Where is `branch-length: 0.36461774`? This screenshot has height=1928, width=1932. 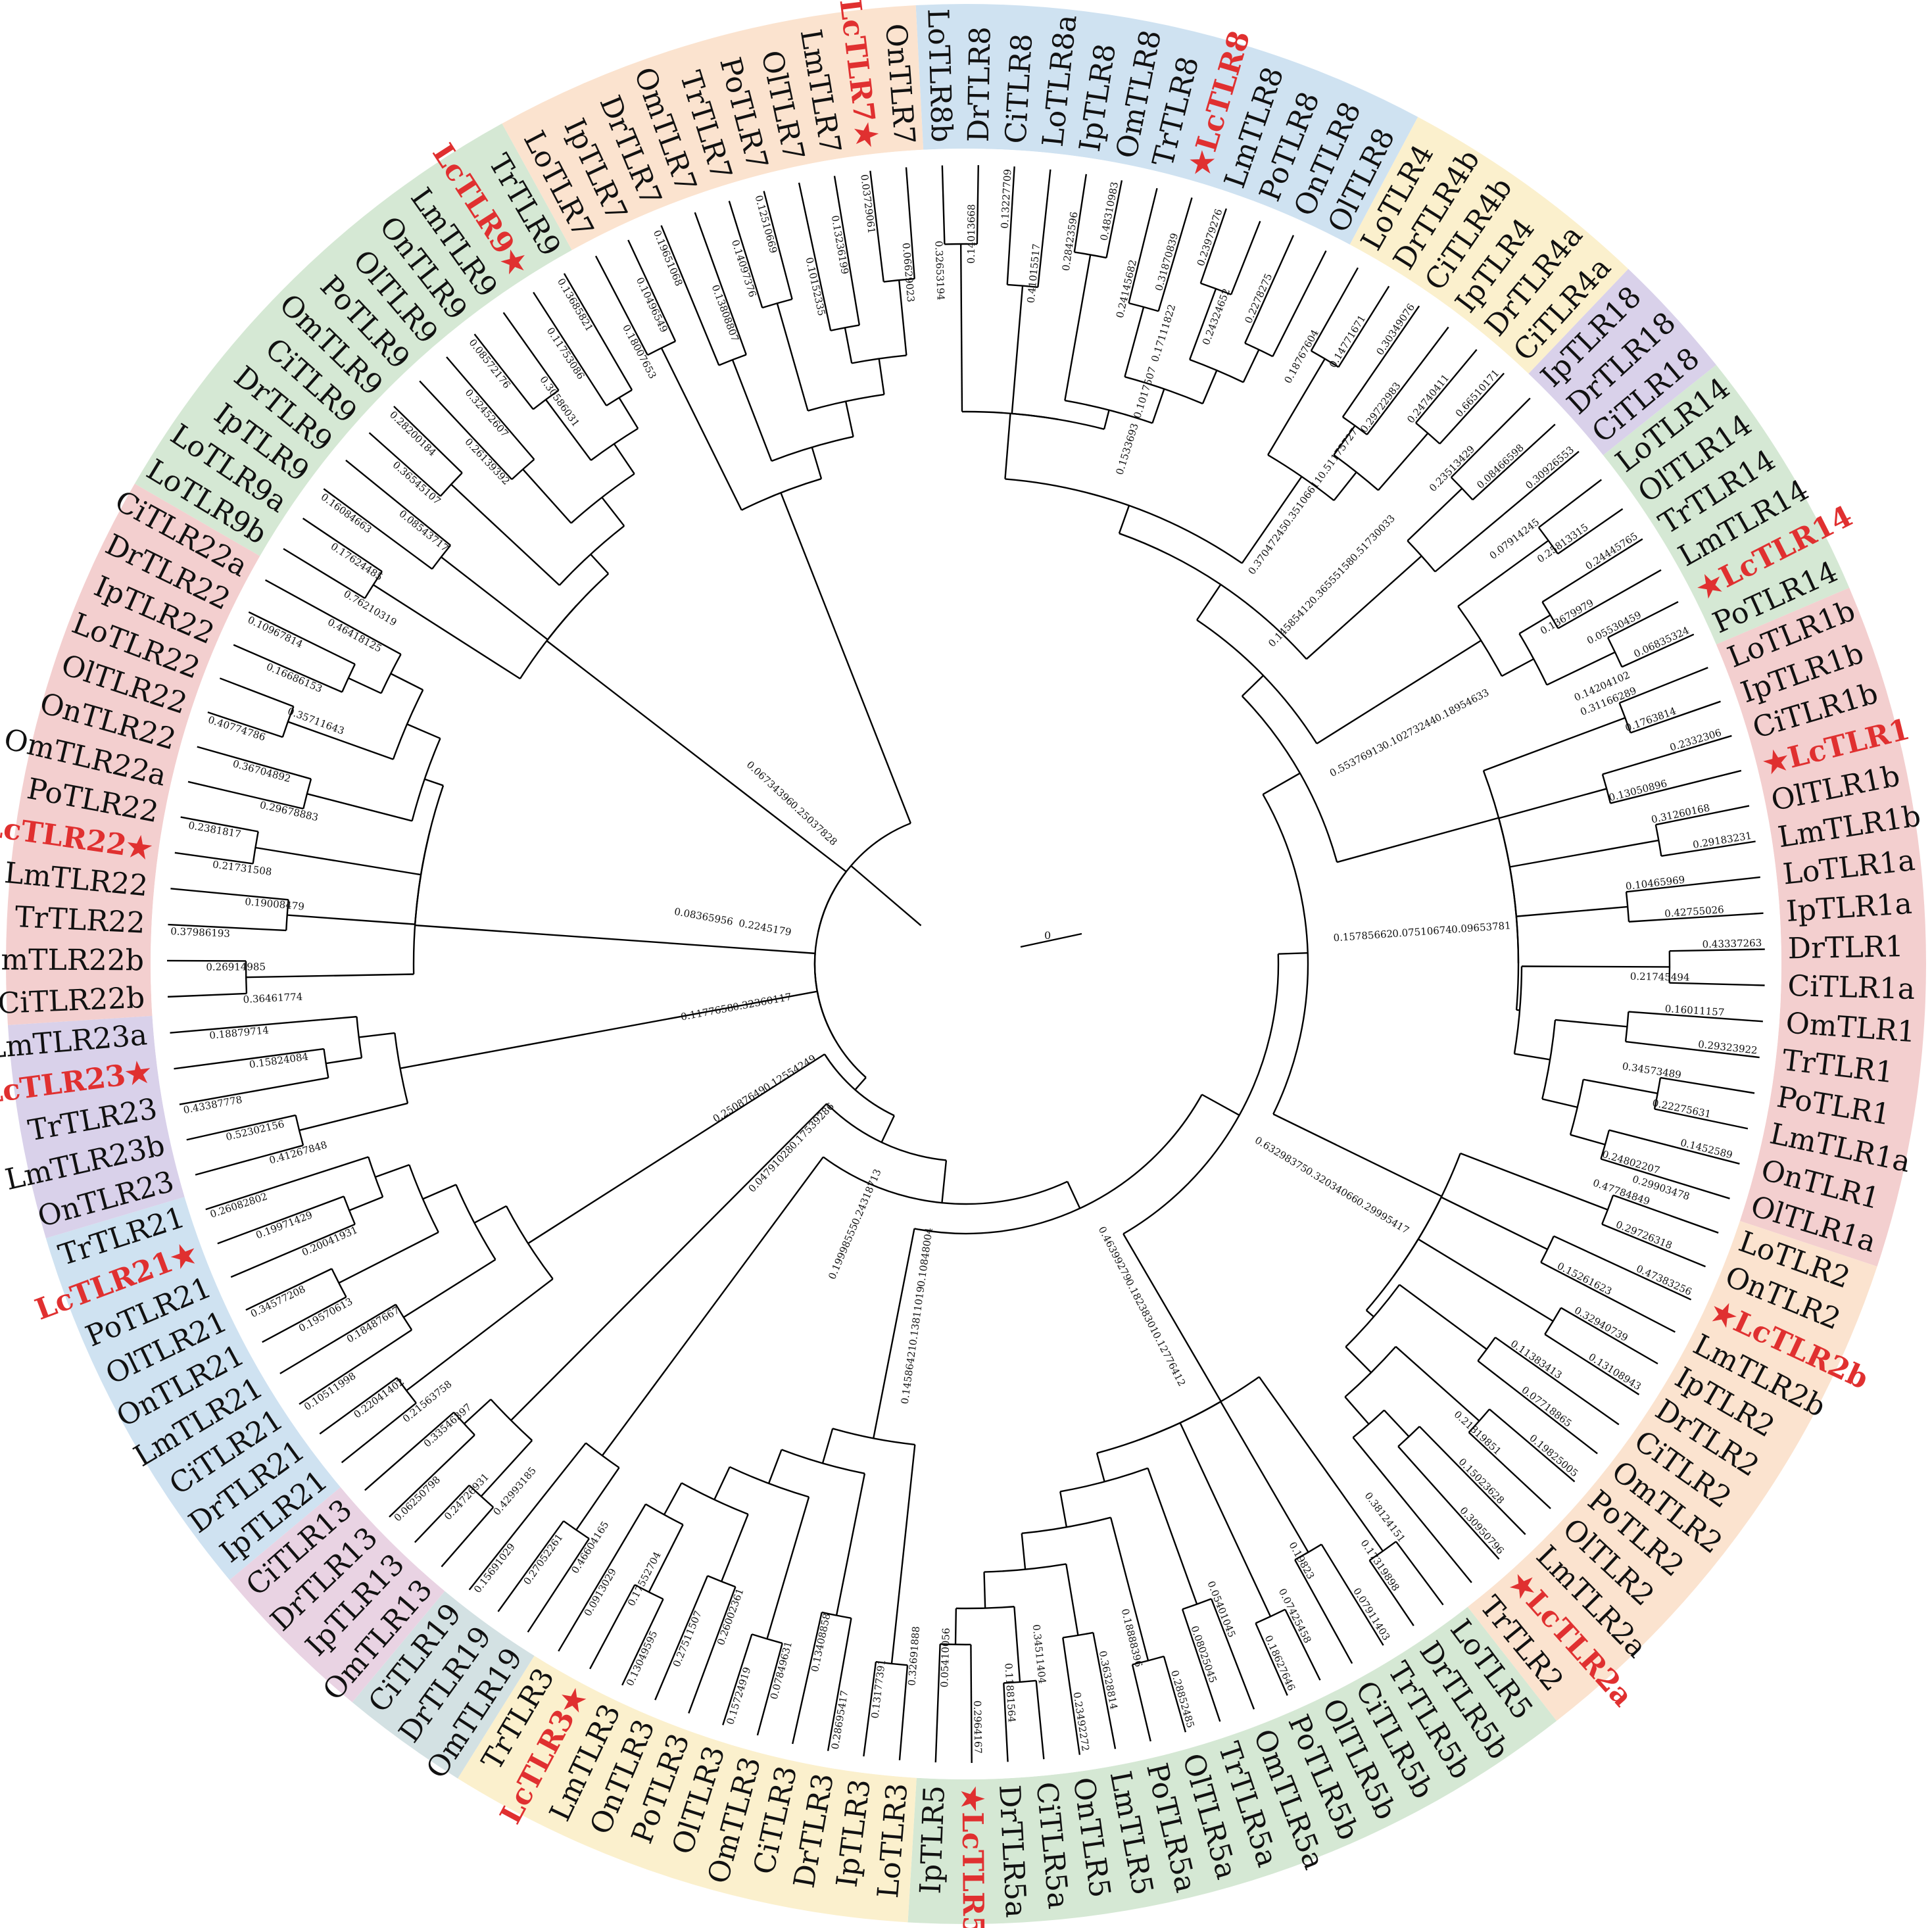 branch-length: 0.36461774 is located at coordinates (272, 998).